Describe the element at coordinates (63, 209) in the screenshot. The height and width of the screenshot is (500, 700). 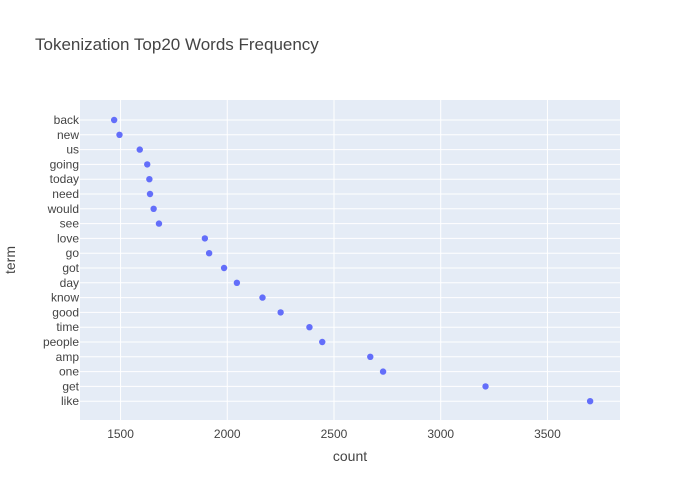
I see `y-tick-label: would` at that location.